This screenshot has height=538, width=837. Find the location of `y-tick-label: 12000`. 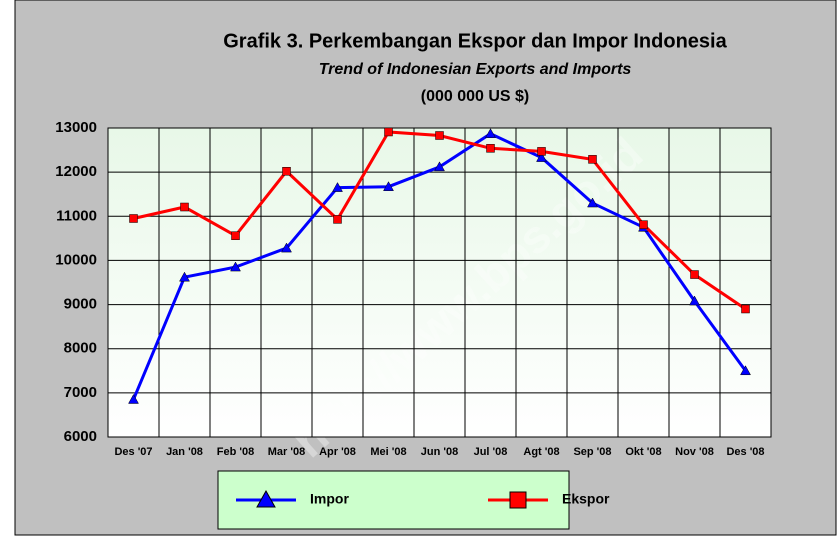

y-tick-label: 12000 is located at coordinates (76, 171).